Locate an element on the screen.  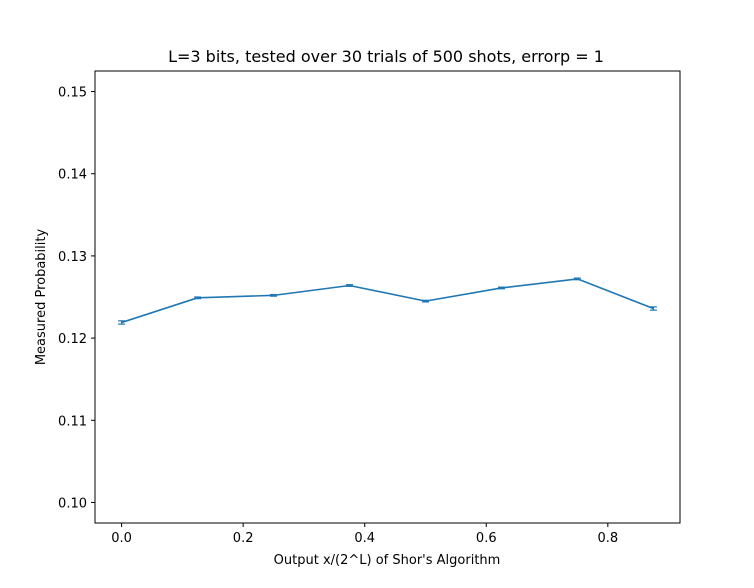
x-tick-label: 0.0 is located at coordinates (121, 538).